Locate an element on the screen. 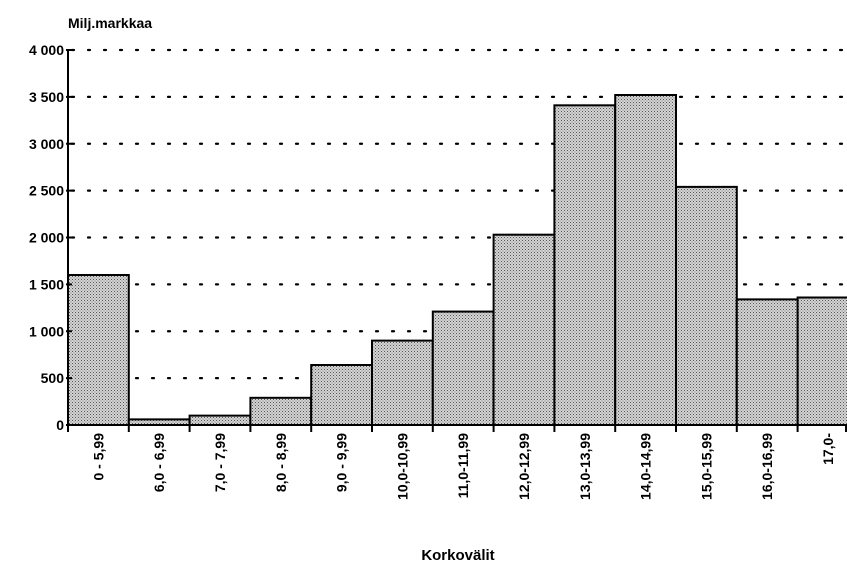 The height and width of the screenshot is (569, 847). x-tick-label: 10,0-10,99 is located at coordinates (402, 466).